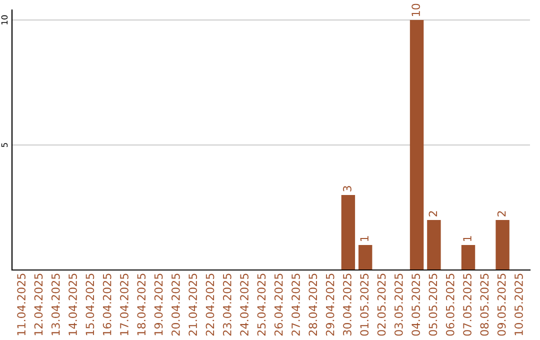 The image size is (540, 340). What do you see at coordinates (175, 305) in the screenshot?
I see `x-tick-label: 20.04.2025` at bounding box center [175, 305].